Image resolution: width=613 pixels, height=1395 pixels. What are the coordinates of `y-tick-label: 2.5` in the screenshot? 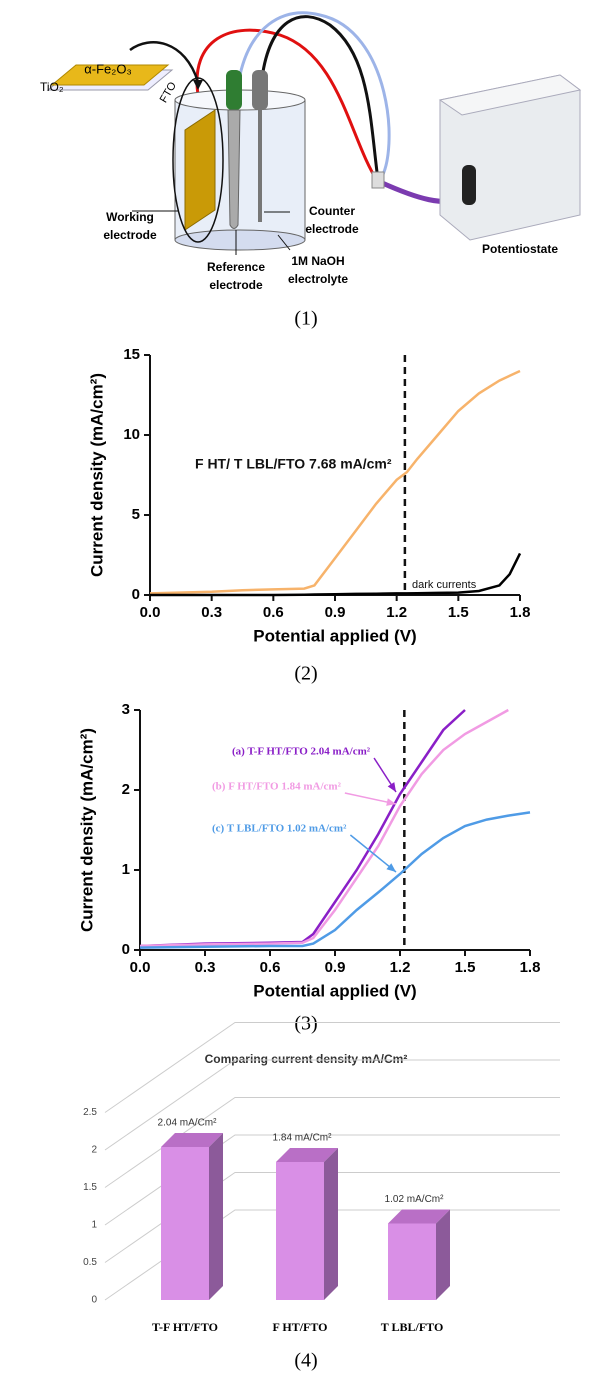 It's located at (90, 1112).